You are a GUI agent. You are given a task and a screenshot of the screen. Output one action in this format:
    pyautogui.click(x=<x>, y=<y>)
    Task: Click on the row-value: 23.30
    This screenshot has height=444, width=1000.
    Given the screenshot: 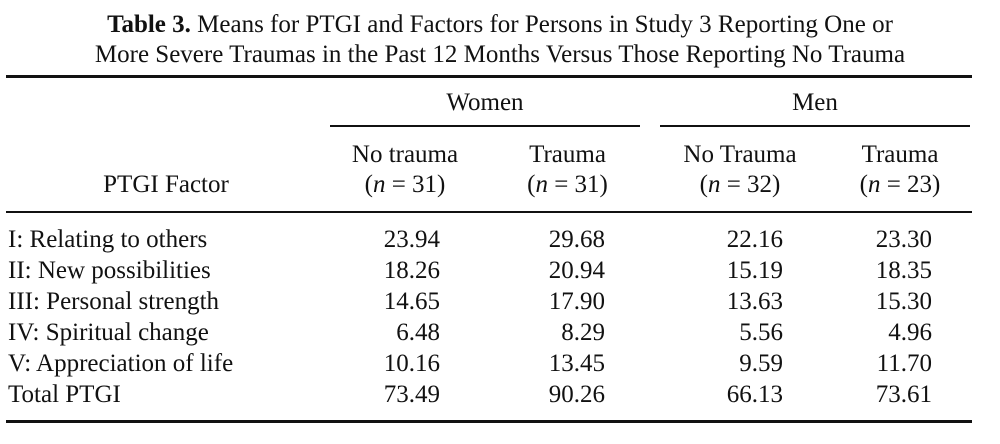 What is the action you would take?
    pyautogui.click(x=903, y=239)
    